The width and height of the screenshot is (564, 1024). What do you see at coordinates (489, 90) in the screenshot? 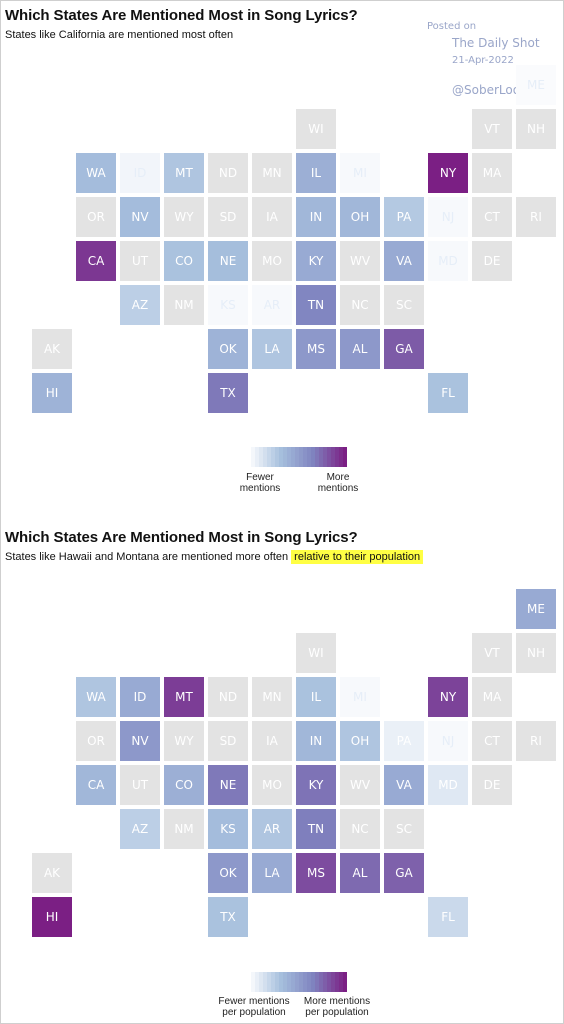
I see `watermark-handle: @SoberLook` at bounding box center [489, 90].